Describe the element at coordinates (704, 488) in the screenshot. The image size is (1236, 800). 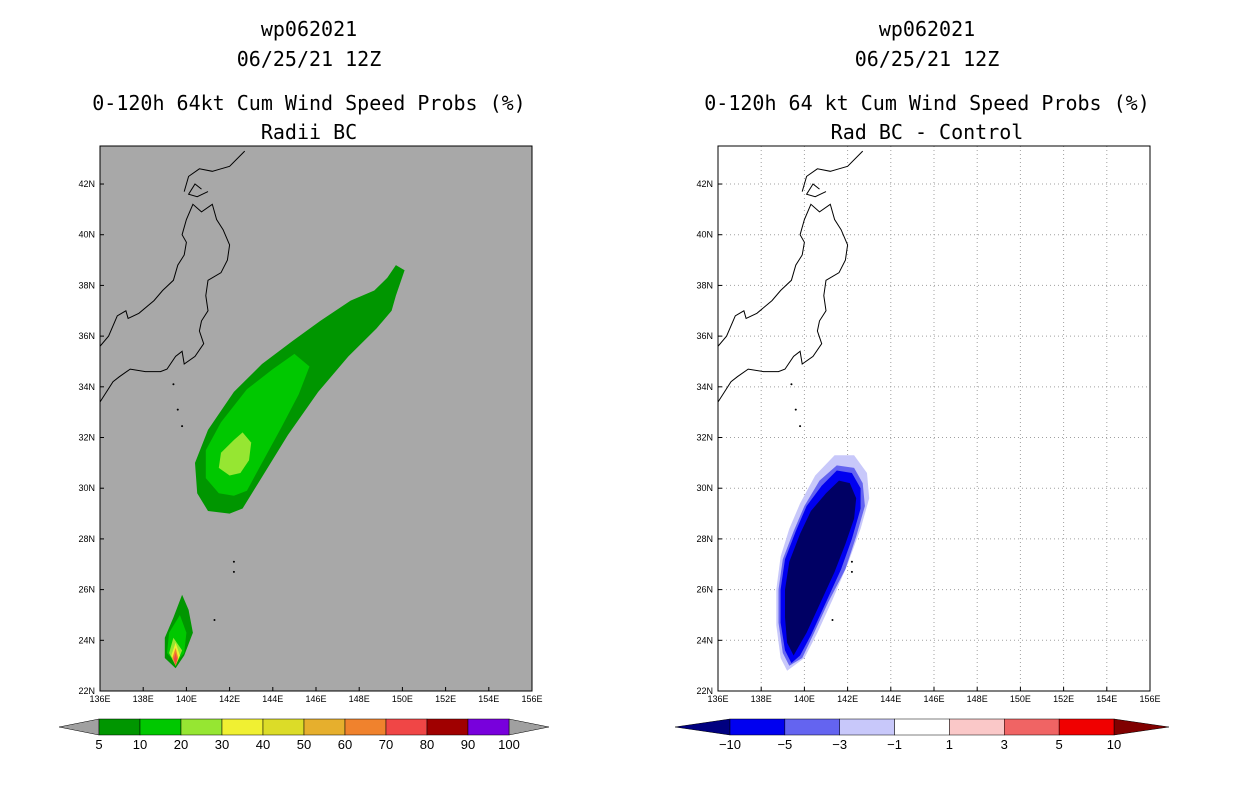
I see `y-tick-label: 30N` at that location.